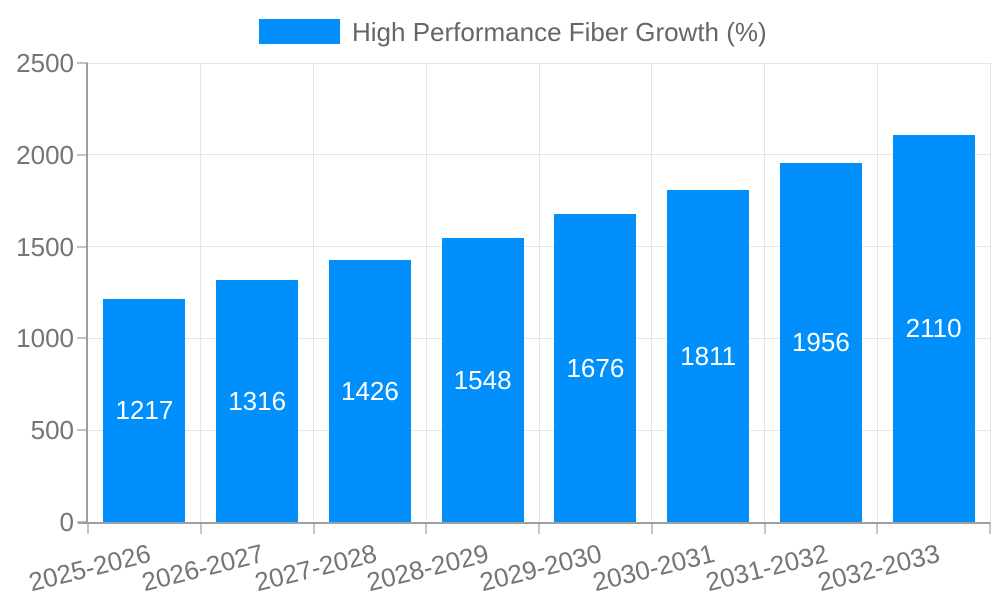  Describe the element at coordinates (45, 338) in the screenshot. I see `y-axis-label: 1000` at that location.